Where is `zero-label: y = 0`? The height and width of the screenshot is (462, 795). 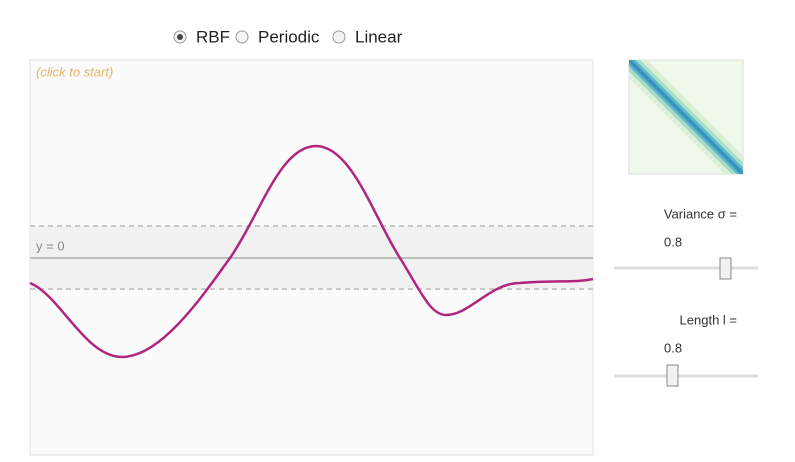
zero-label: y = 0 is located at coordinates (50, 245).